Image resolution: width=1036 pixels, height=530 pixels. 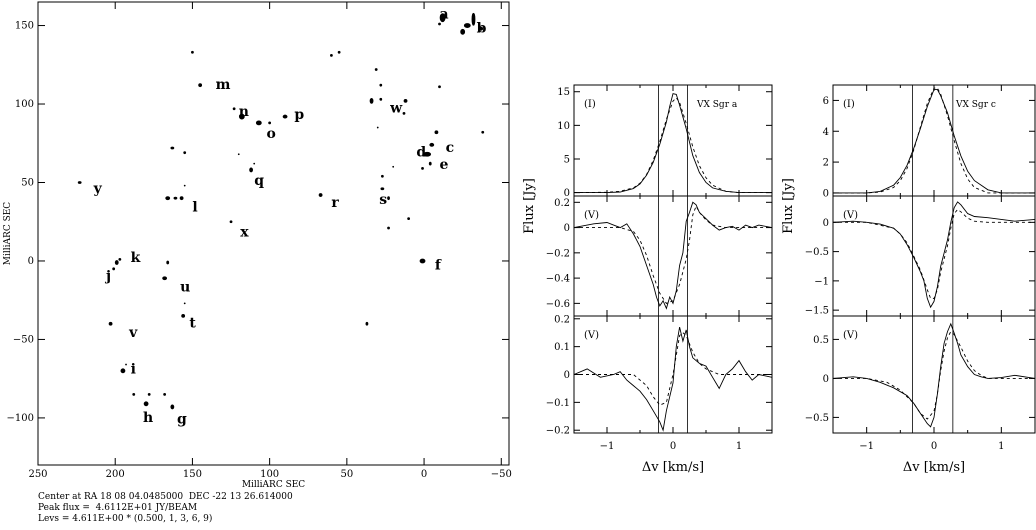 What do you see at coordinates (271, 134) in the screenshot?
I see `maser-label-o: o` at bounding box center [271, 134].